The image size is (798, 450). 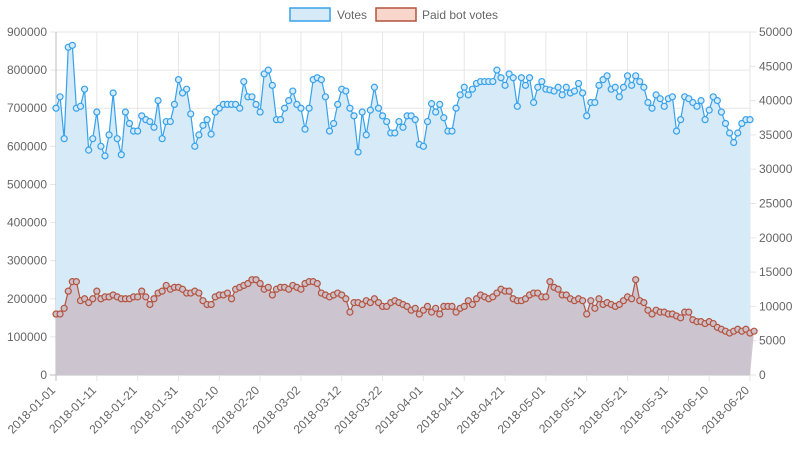 I want to click on y-right-tick-label: 25000, so click(x=776, y=204).